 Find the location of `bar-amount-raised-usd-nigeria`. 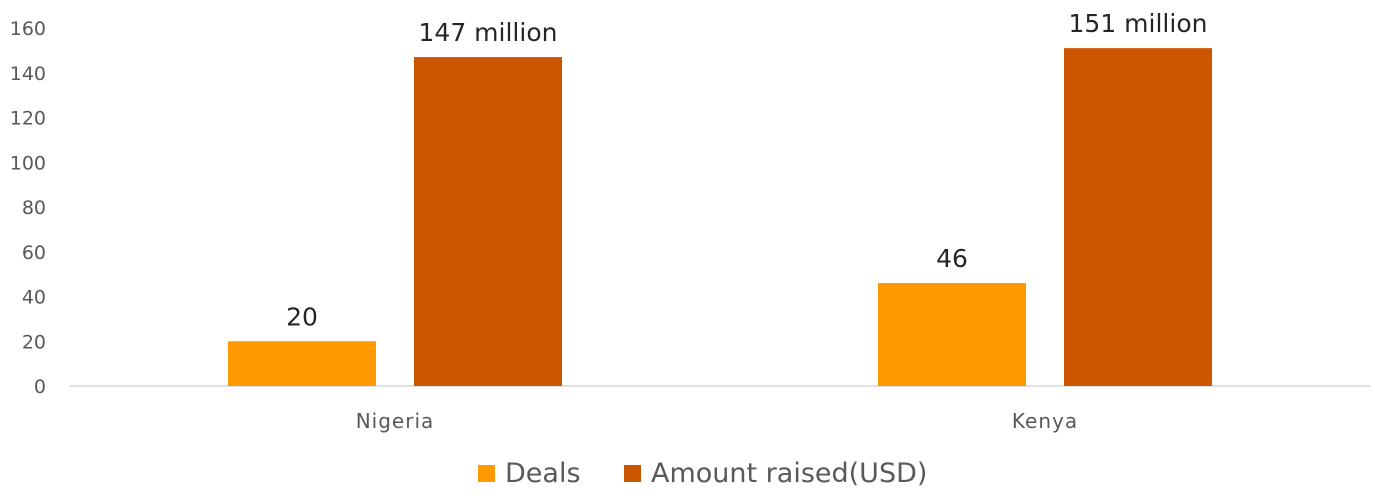

bar-amount-raised-usd-nigeria is located at coordinates (488, 222).